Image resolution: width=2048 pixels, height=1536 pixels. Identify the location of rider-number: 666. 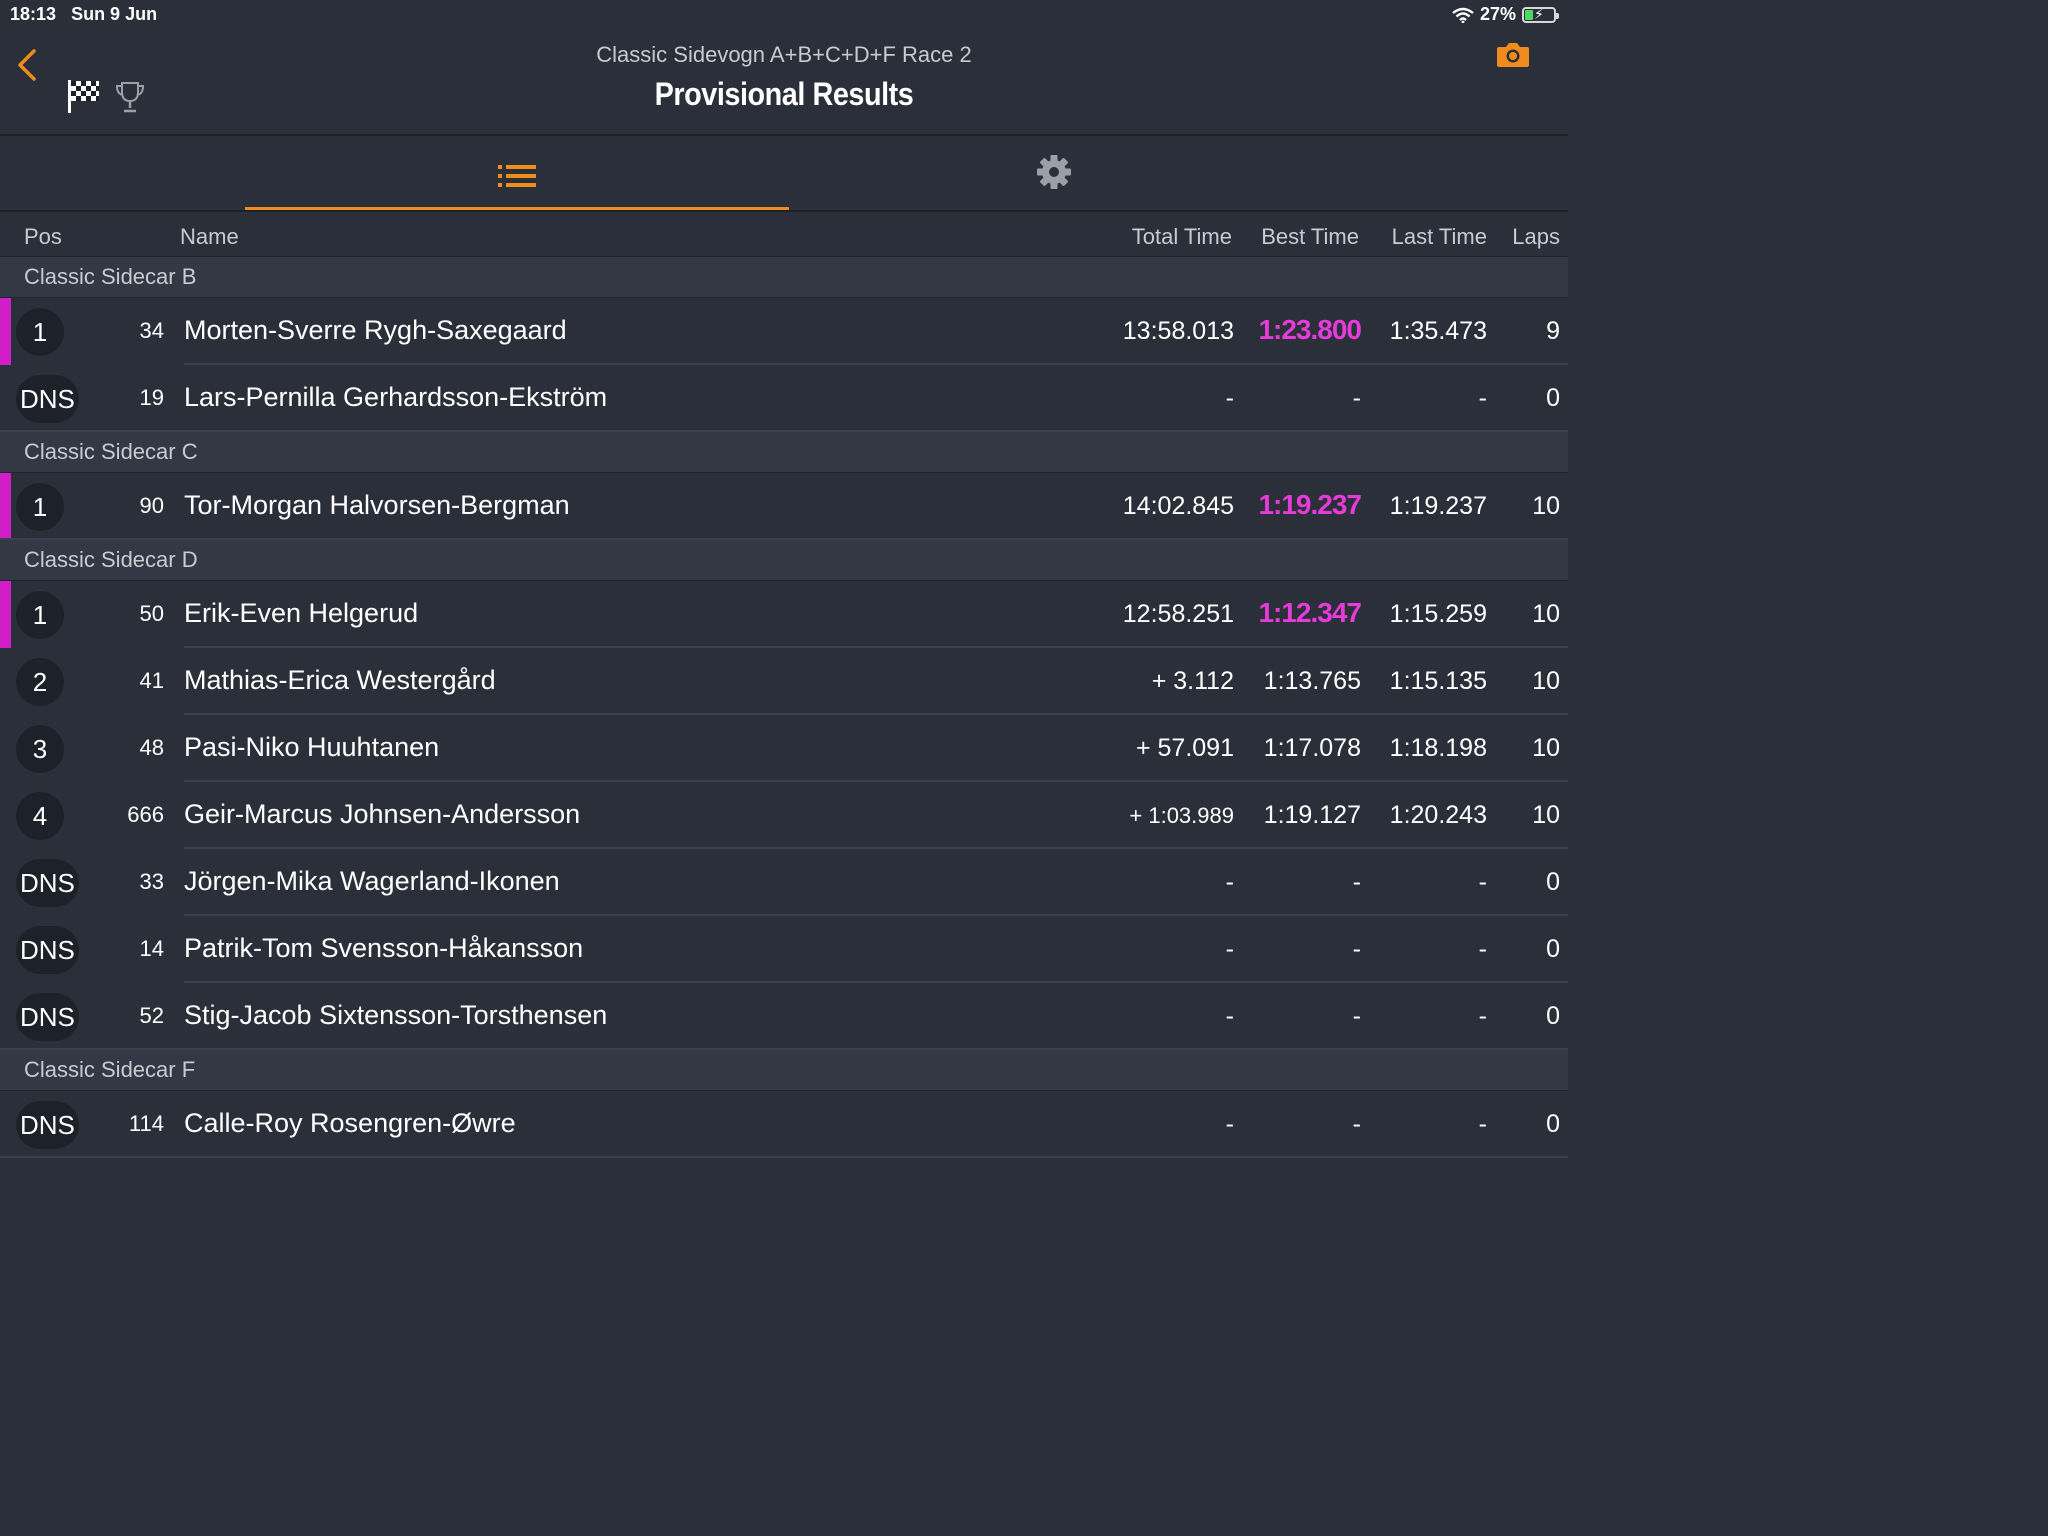
(145, 814).